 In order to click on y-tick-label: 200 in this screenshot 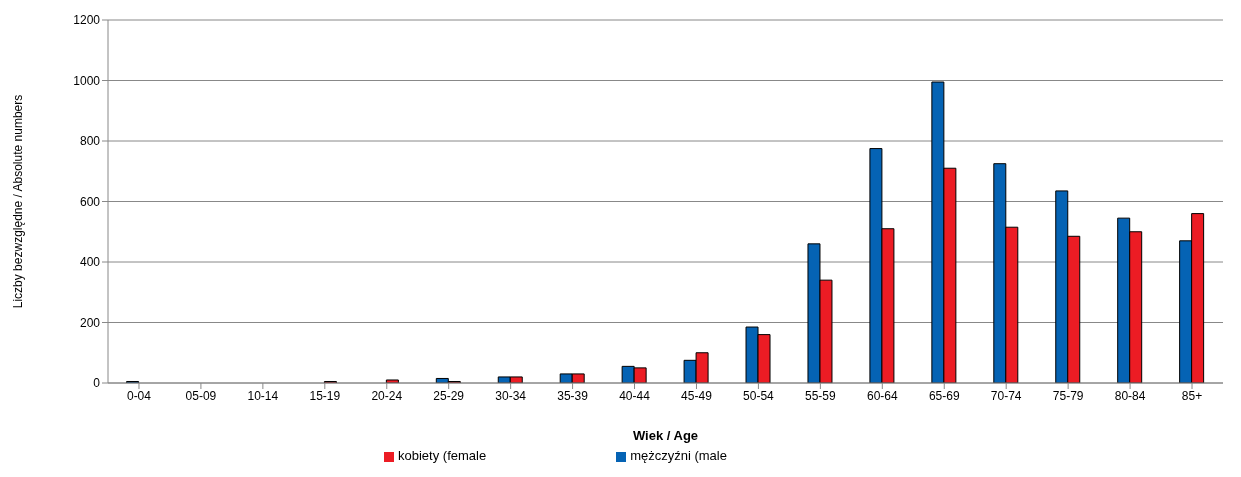, I will do `click(90, 322)`.